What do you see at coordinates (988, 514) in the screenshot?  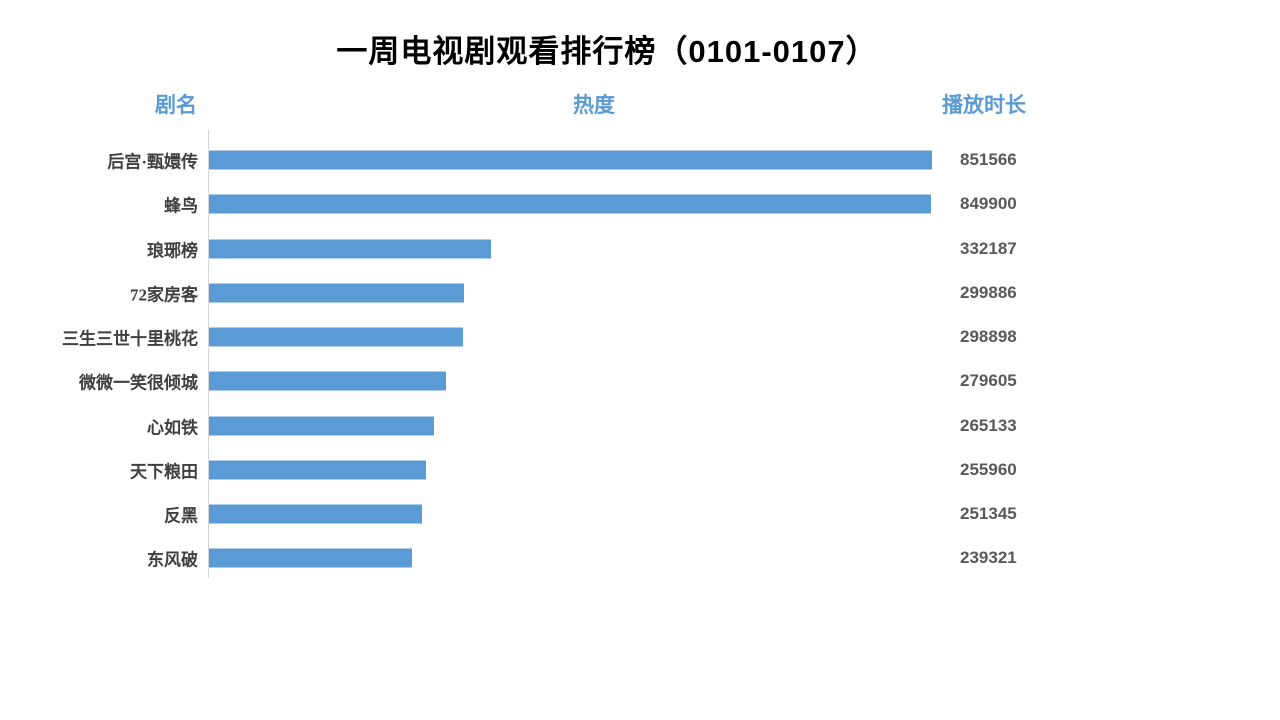 I see `value-label: 251345` at bounding box center [988, 514].